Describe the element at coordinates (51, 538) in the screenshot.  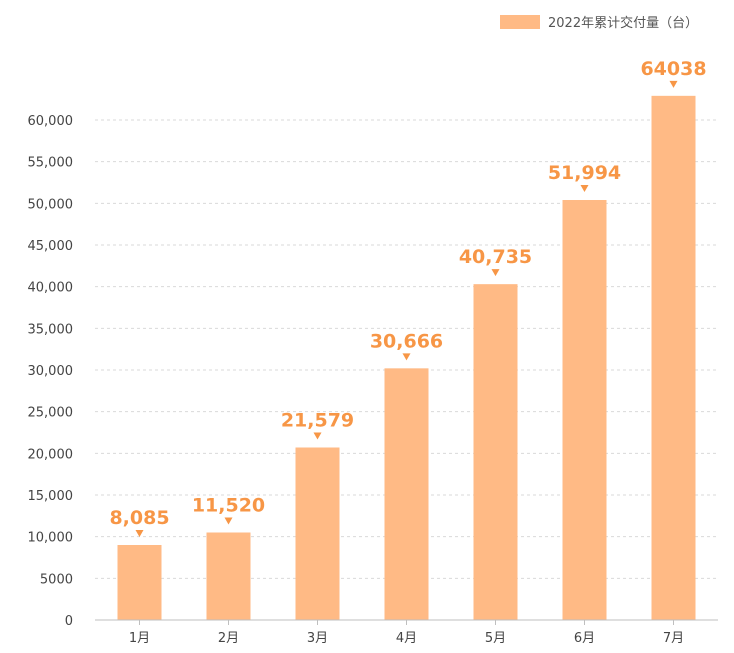
I see `y-tick-label: 10,000` at that location.